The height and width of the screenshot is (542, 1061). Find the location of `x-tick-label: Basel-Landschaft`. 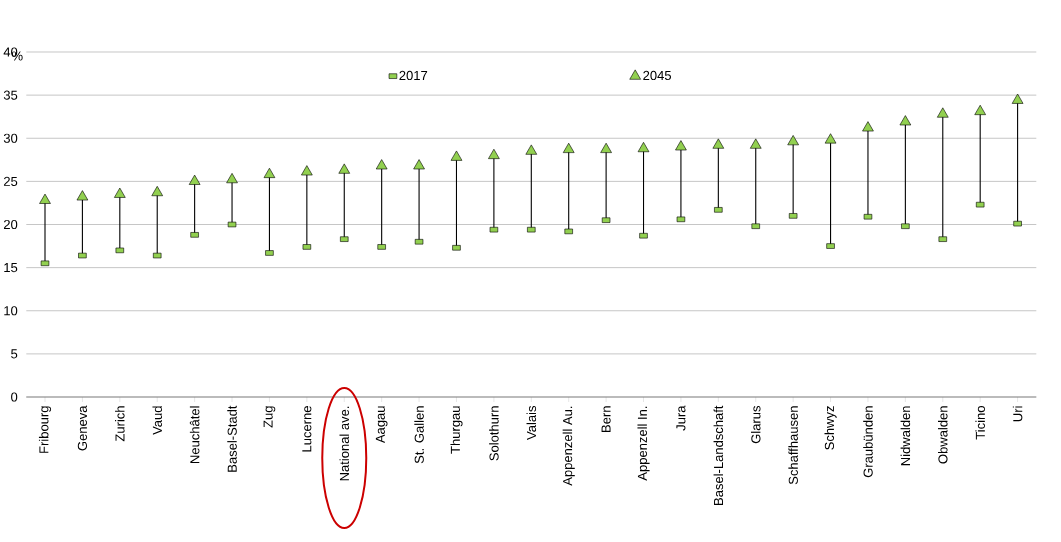

x-tick-label: Basel-Landschaft is located at coordinates (718, 455).